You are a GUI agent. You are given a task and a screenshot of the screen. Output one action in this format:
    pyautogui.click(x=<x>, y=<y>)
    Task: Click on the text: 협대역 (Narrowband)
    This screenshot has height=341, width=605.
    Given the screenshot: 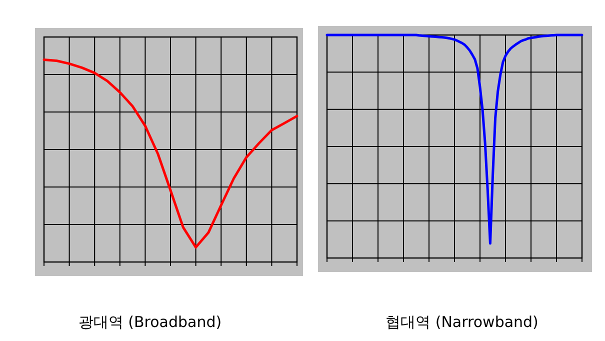 What is the action you would take?
    pyautogui.click(x=462, y=322)
    